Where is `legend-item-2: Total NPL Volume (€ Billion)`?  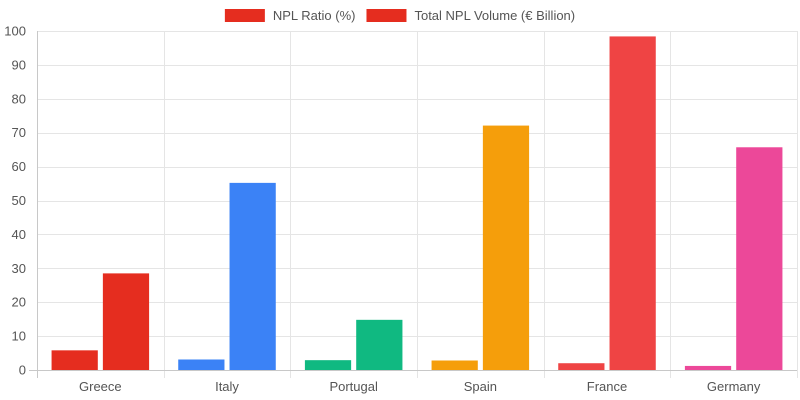 legend-item-2: Total NPL Volume (€ Billion) is located at coordinates (470, 15).